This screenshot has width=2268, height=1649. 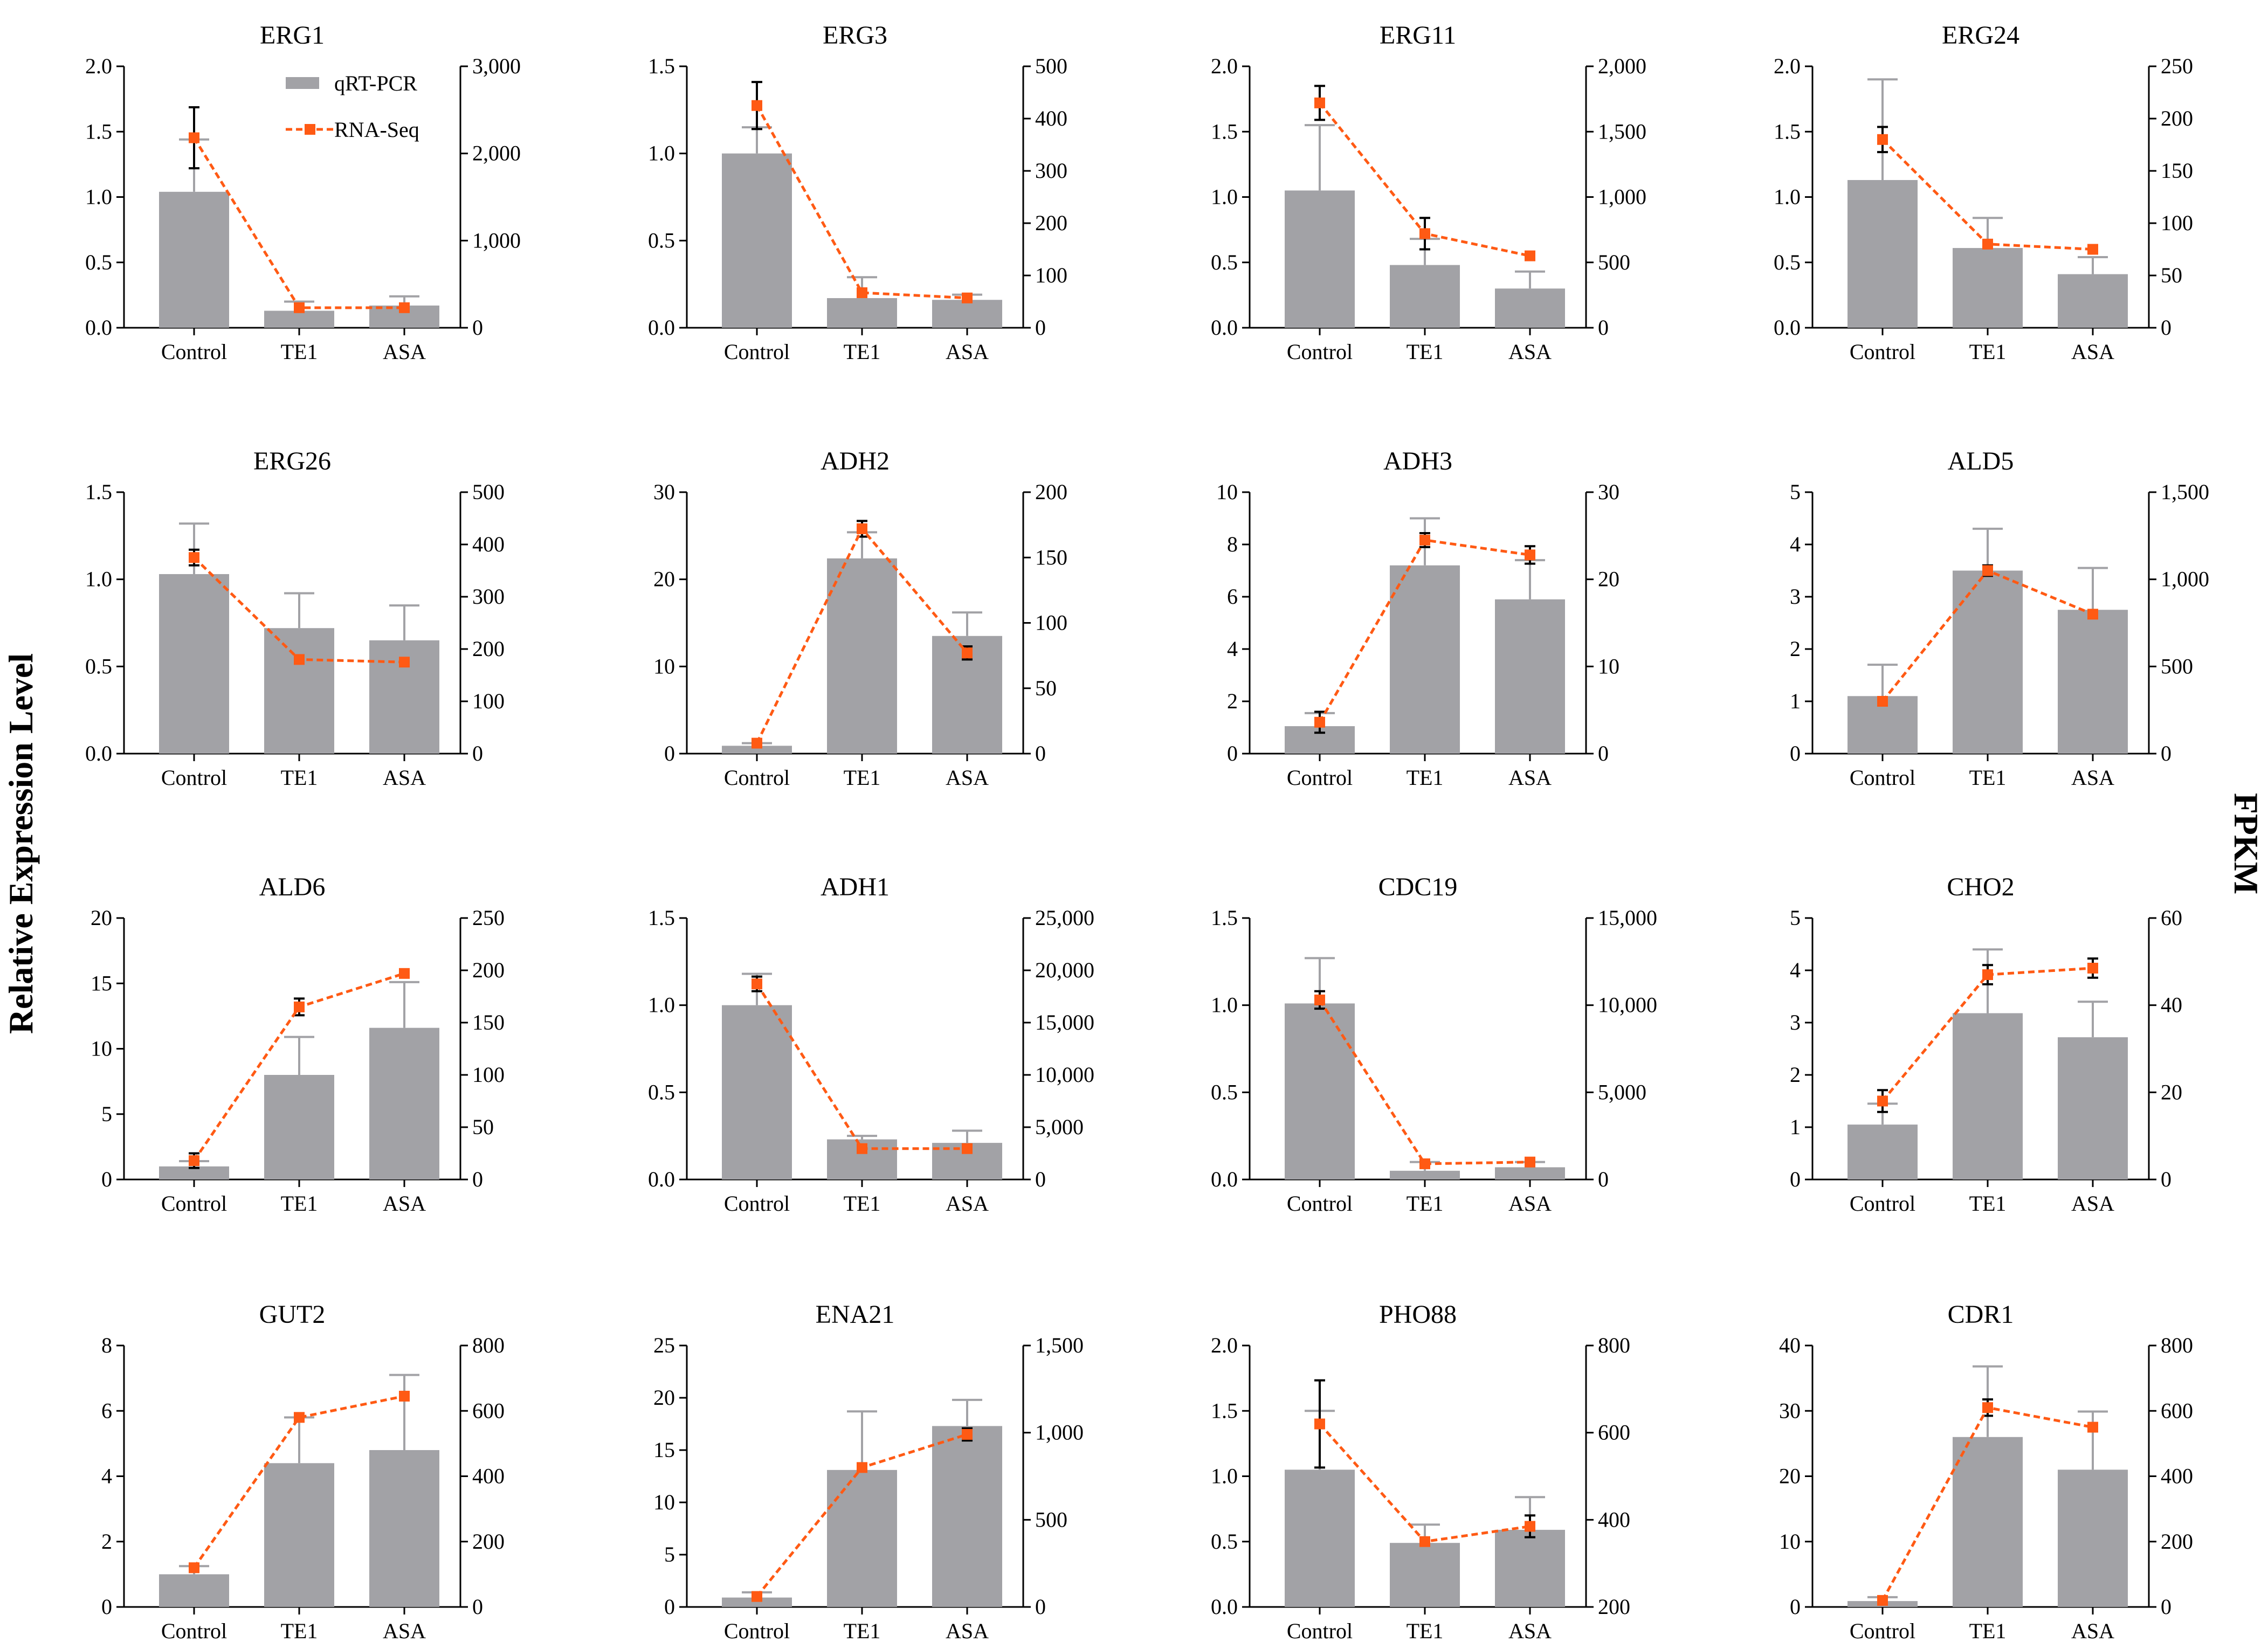 I want to click on chart-panel-cho2: CHO2 0 1 2 3 4 5 0 20 40 60 Control TE1 ASA, so click(x=1986, y=1044).